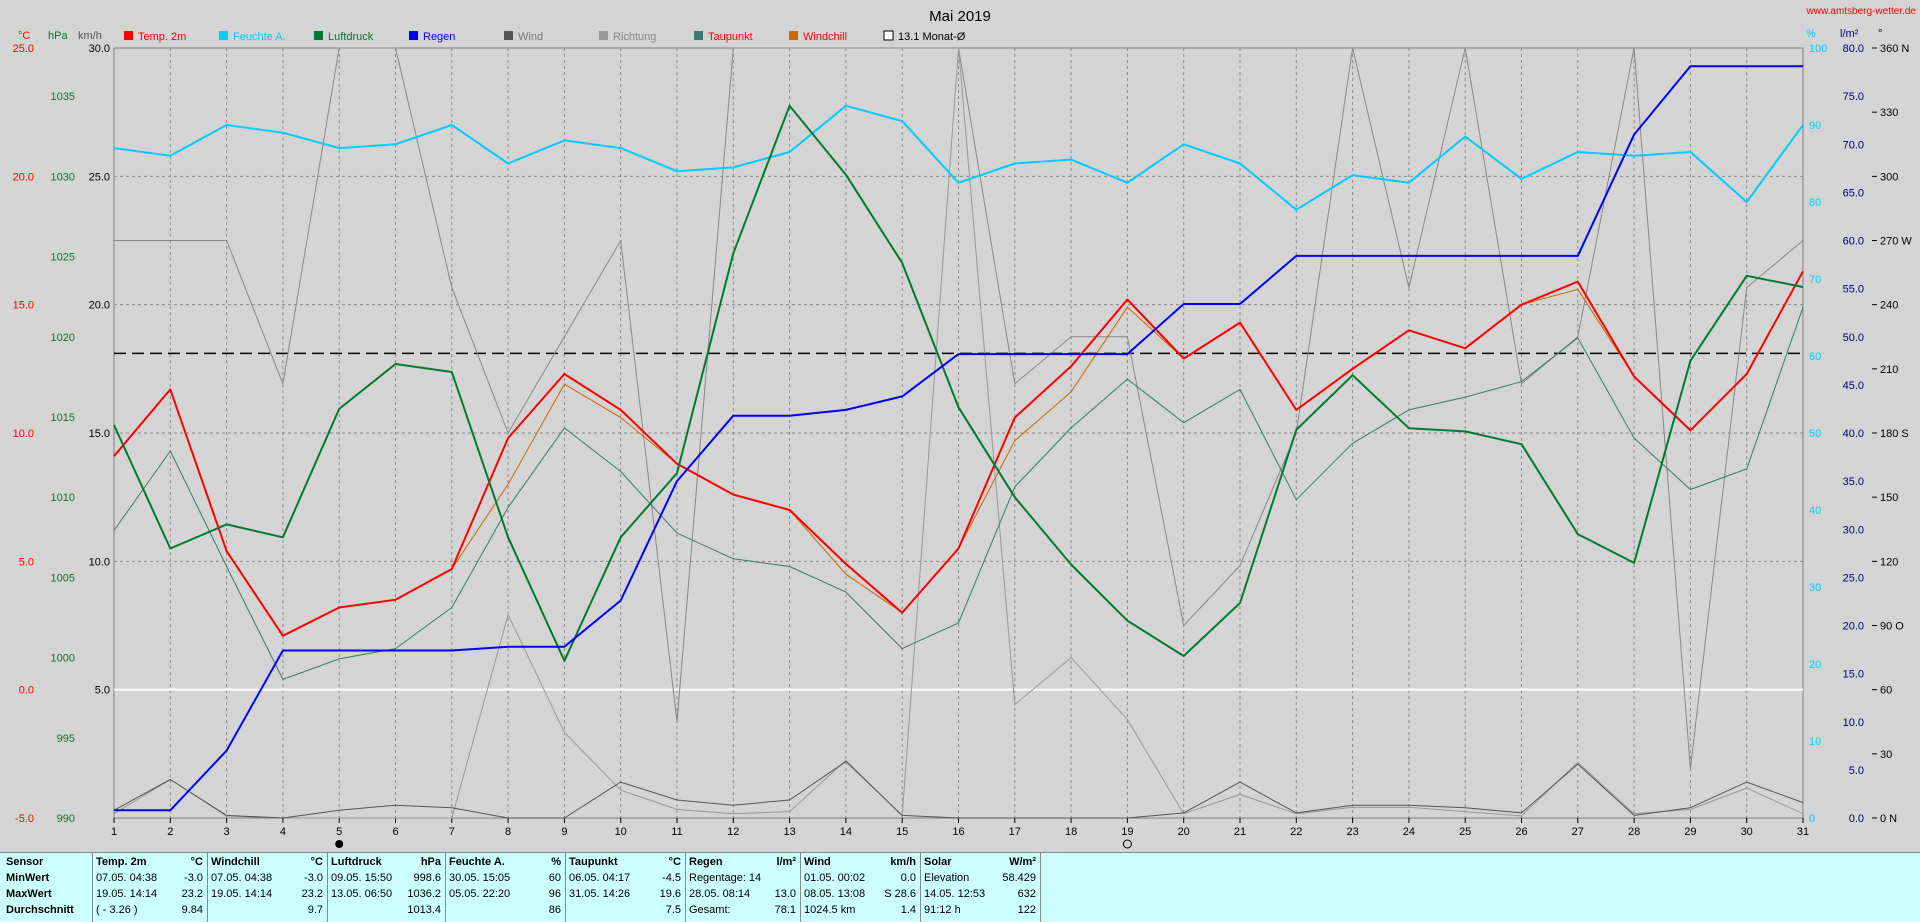 Image resolution: width=1920 pixels, height=922 pixels. Describe the element at coordinates (99, 177) in the screenshot. I see `wind-tick-label: 25.0` at that location.